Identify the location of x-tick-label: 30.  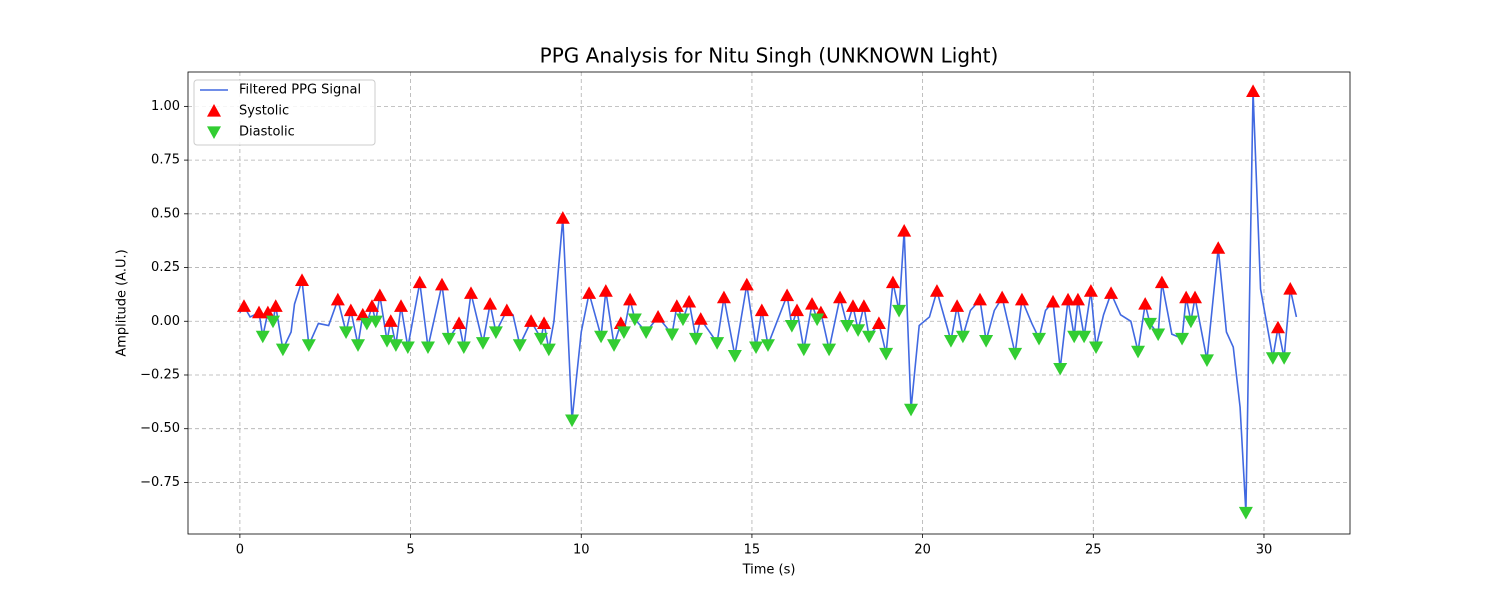
(1264, 550).